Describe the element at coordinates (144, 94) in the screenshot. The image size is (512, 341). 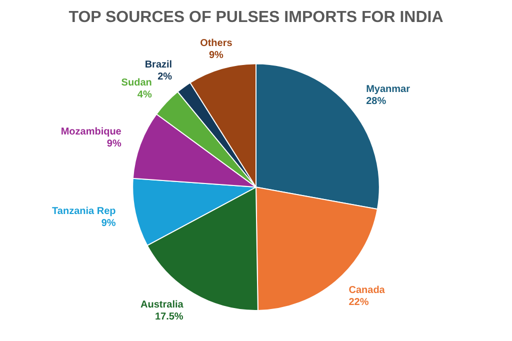
I see `data-label: 4%` at that location.